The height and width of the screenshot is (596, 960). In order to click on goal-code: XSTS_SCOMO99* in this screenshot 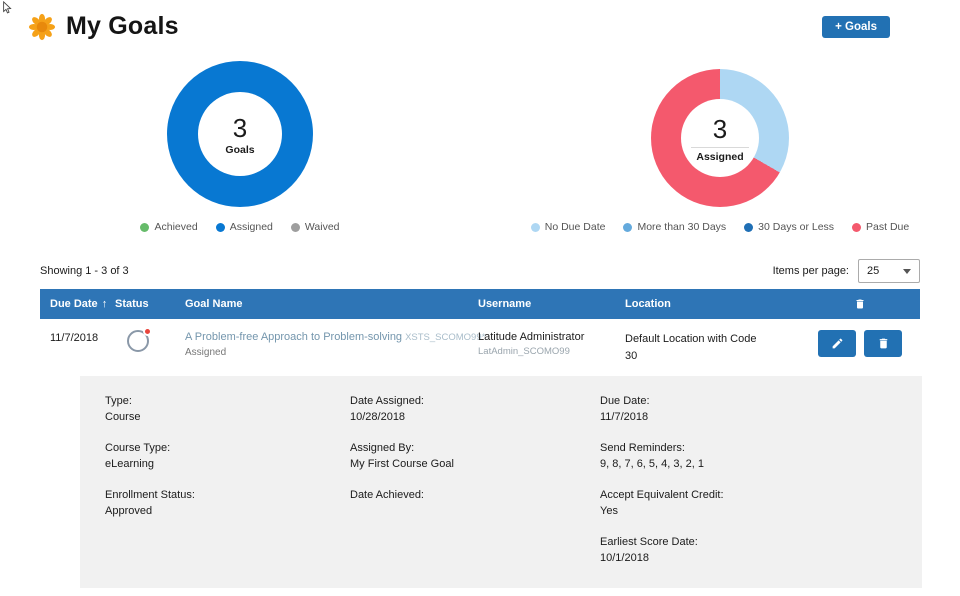, I will do `click(445, 337)`.